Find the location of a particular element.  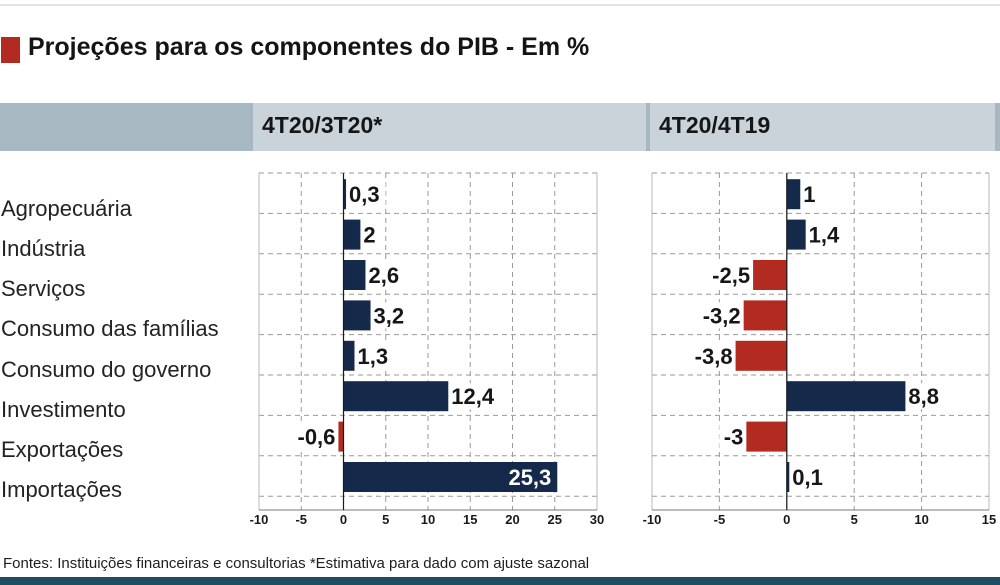

value-label: -2,5 is located at coordinates (731, 275).